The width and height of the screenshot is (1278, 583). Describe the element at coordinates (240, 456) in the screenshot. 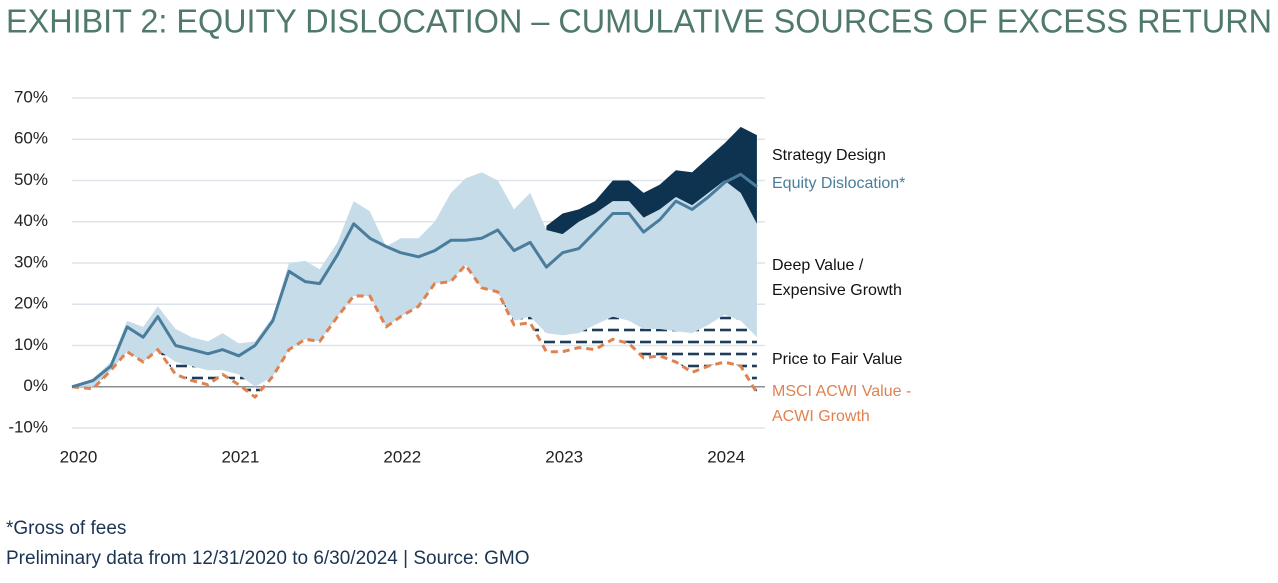

I see `x-tick-label: 2021` at that location.